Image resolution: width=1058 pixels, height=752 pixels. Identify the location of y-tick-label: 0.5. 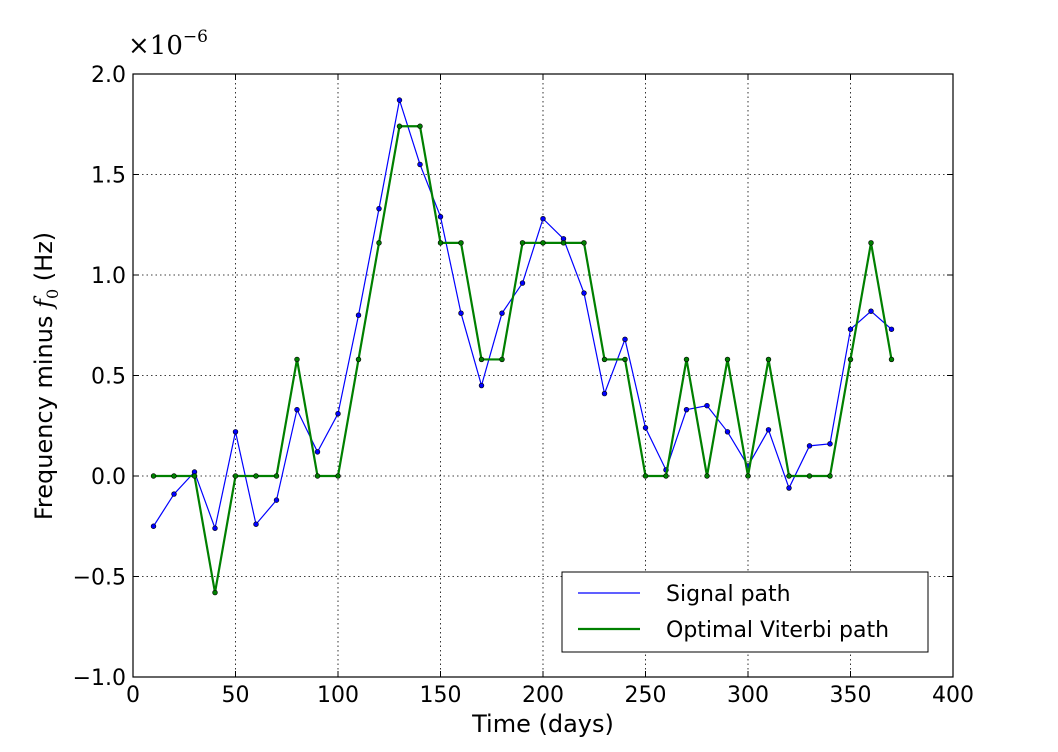
(108, 377).